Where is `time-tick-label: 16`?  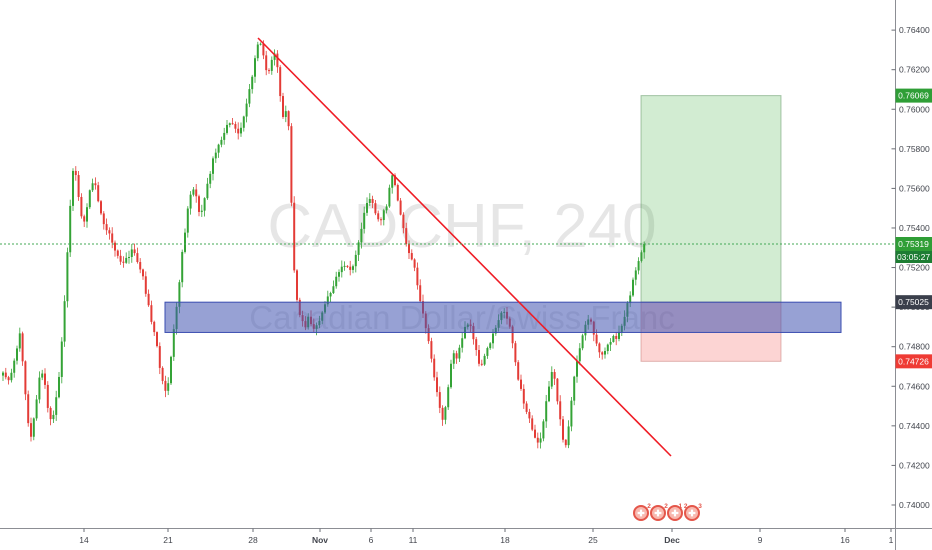 time-tick-label: 16 is located at coordinates (845, 540).